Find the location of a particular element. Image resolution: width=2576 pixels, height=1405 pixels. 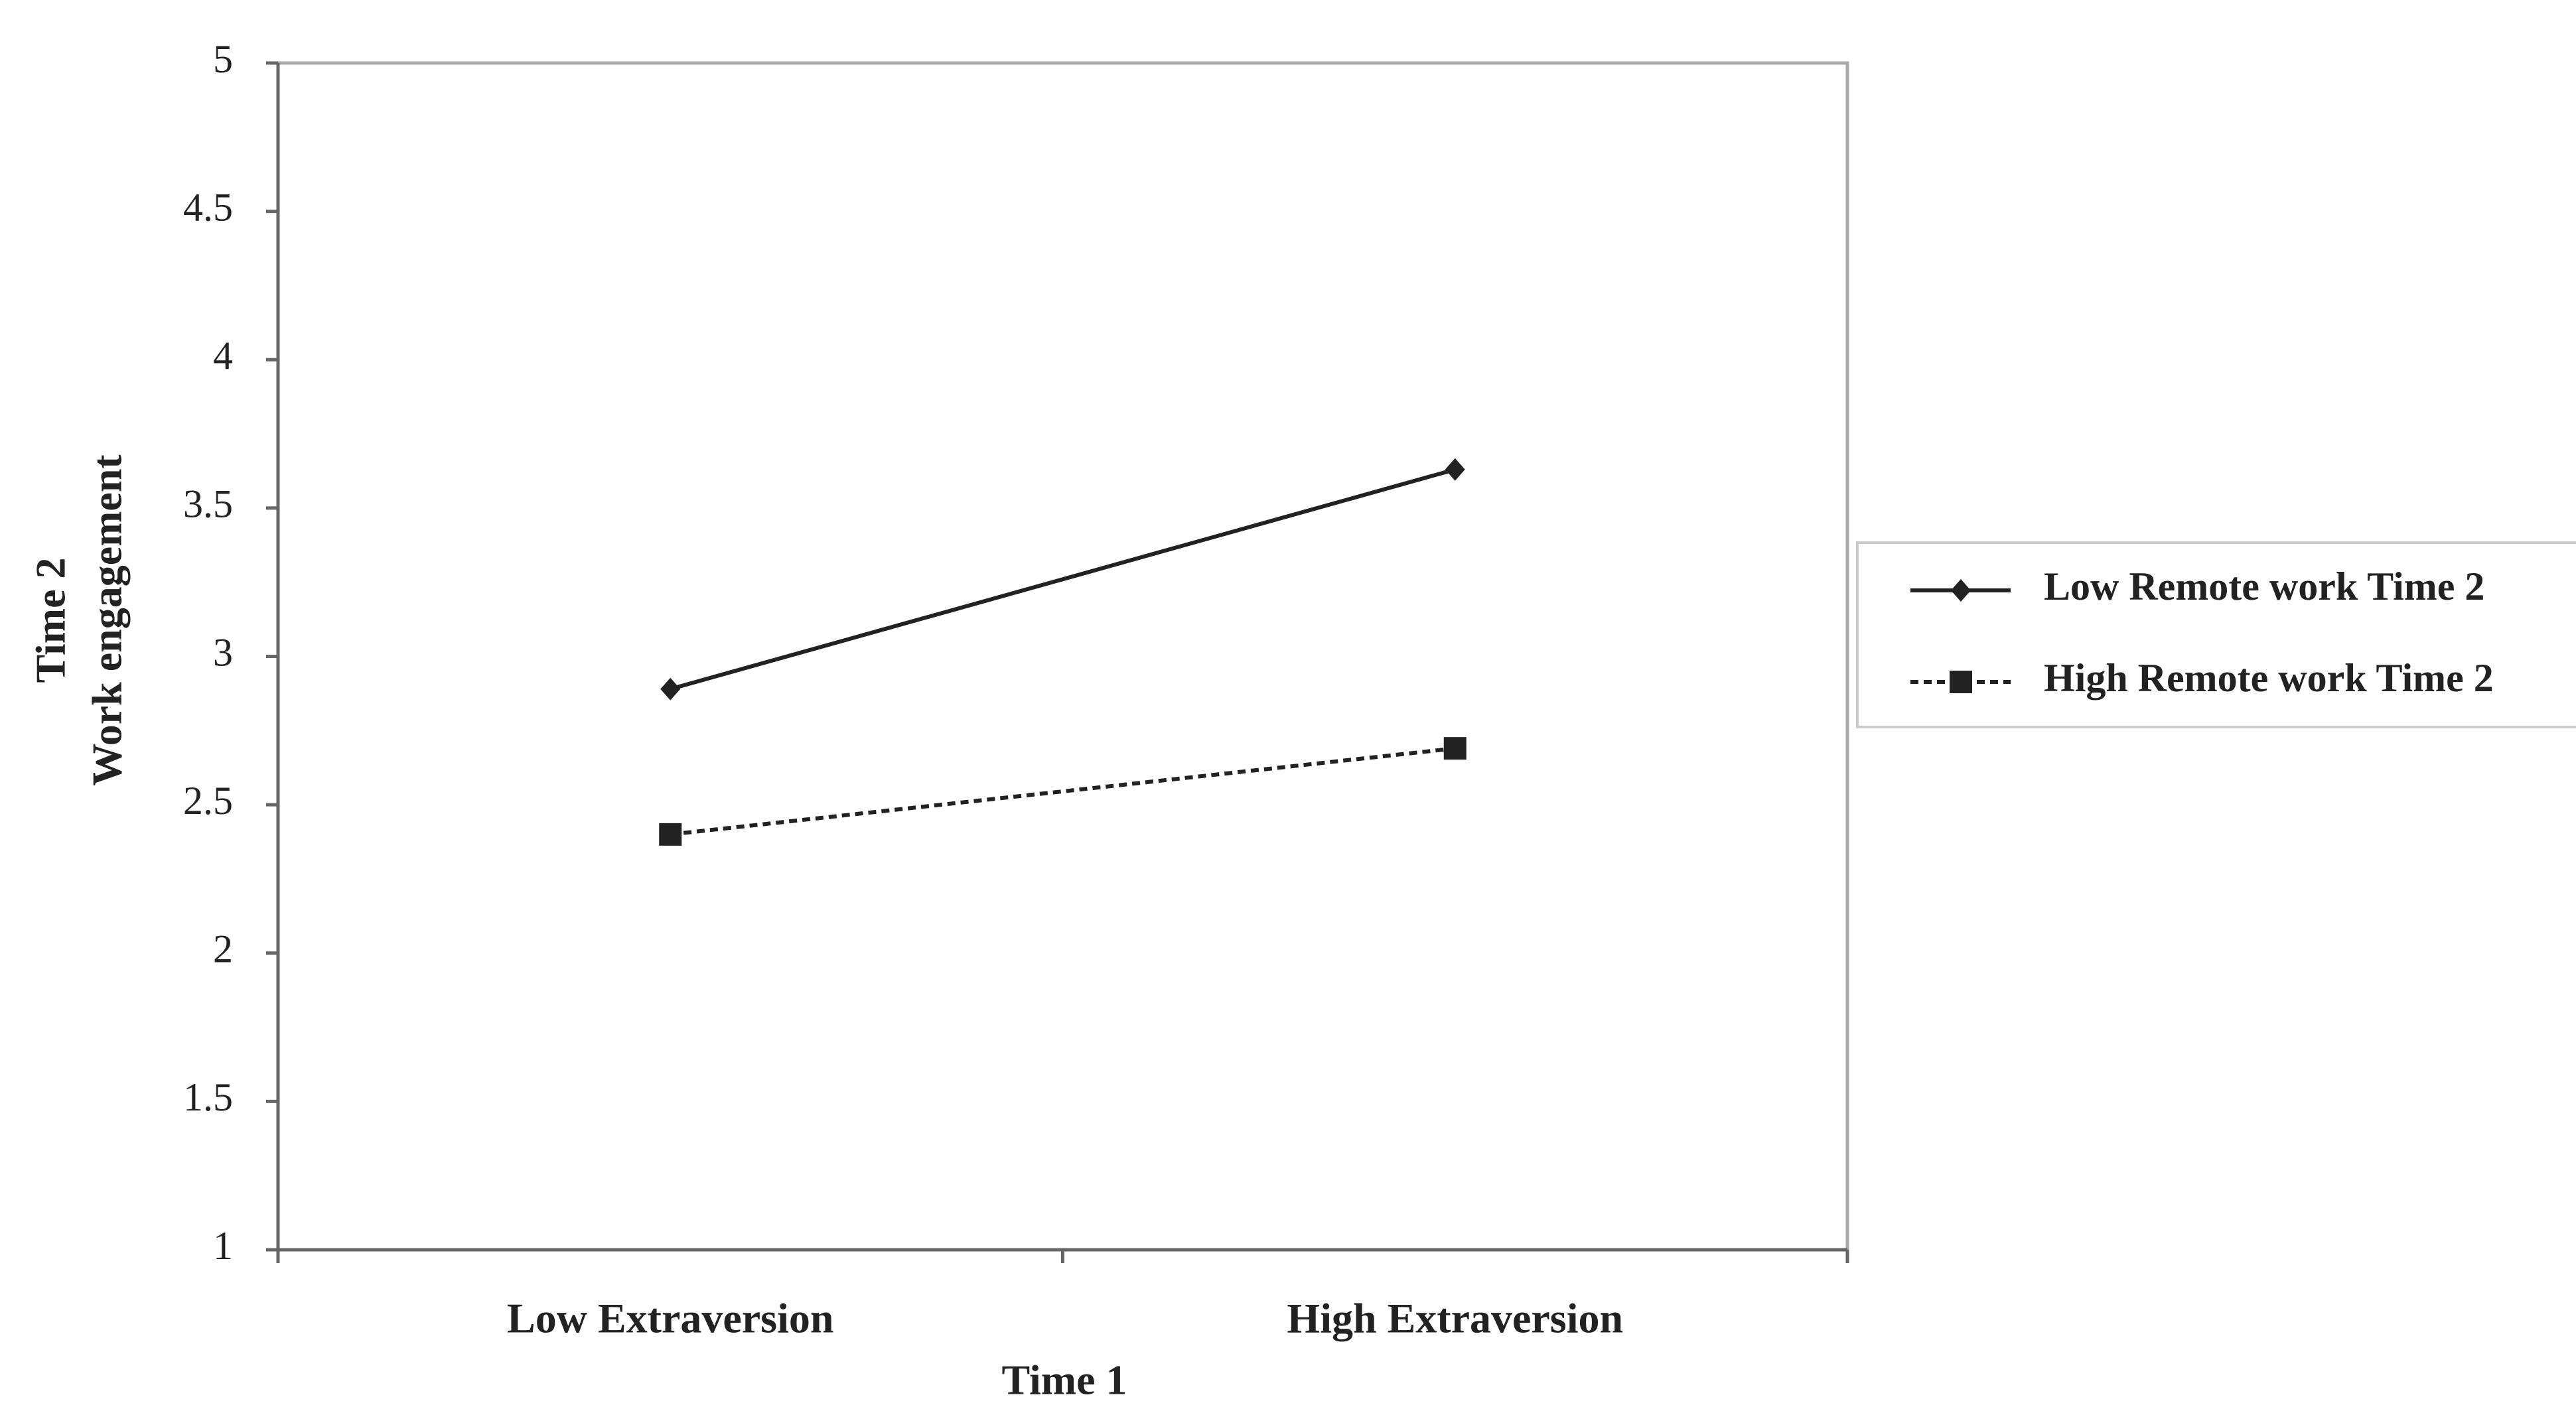

y-tick-label: 5 is located at coordinates (223, 59).